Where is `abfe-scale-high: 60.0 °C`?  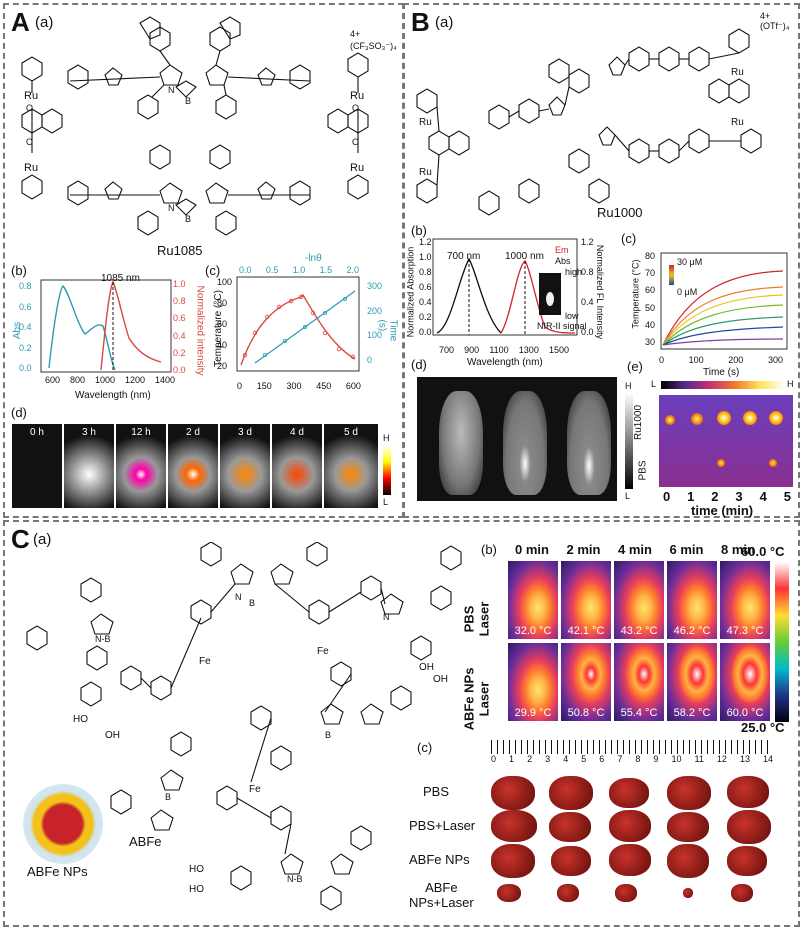
abfe-scale-high: 60.0 °C is located at coordinates (763, 551).